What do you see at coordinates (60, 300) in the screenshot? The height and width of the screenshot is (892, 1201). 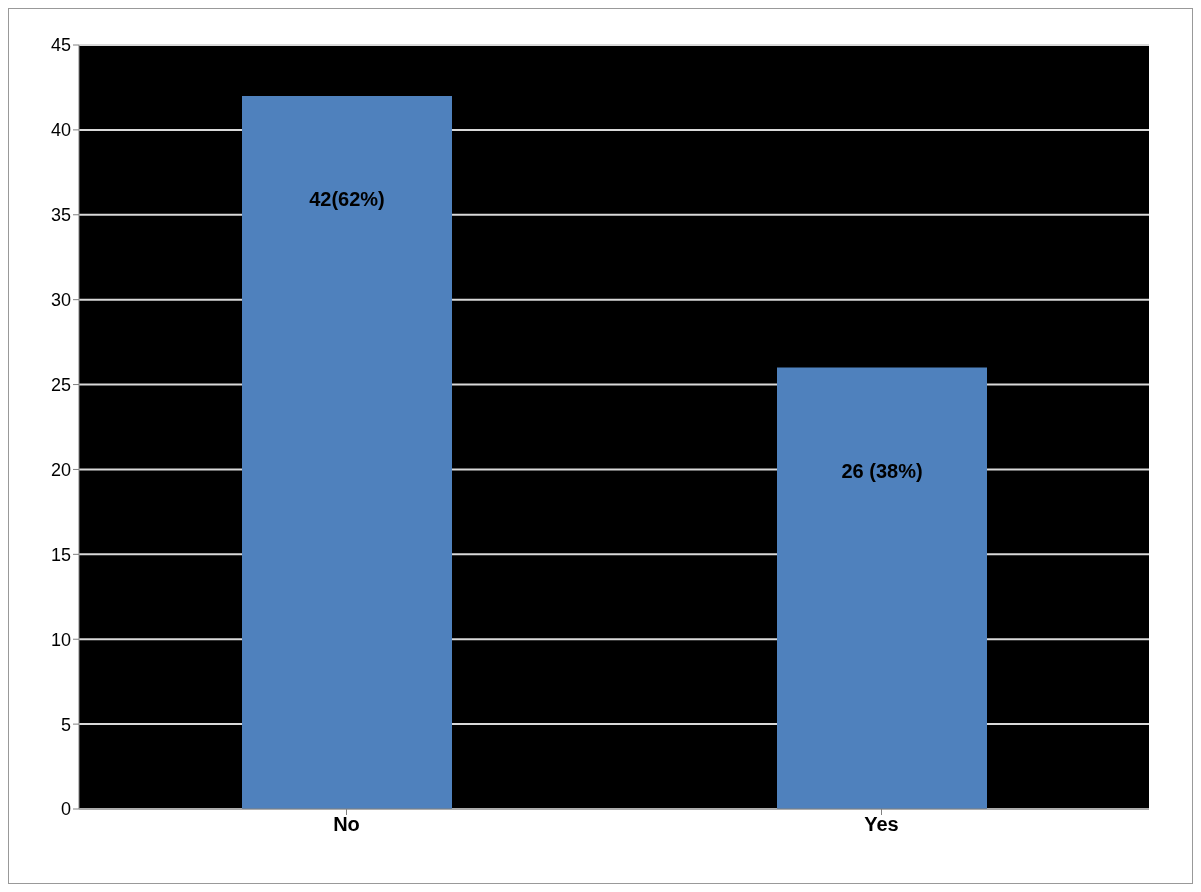 I see `y-tick-label: 30` at bounding box center [60, 300].